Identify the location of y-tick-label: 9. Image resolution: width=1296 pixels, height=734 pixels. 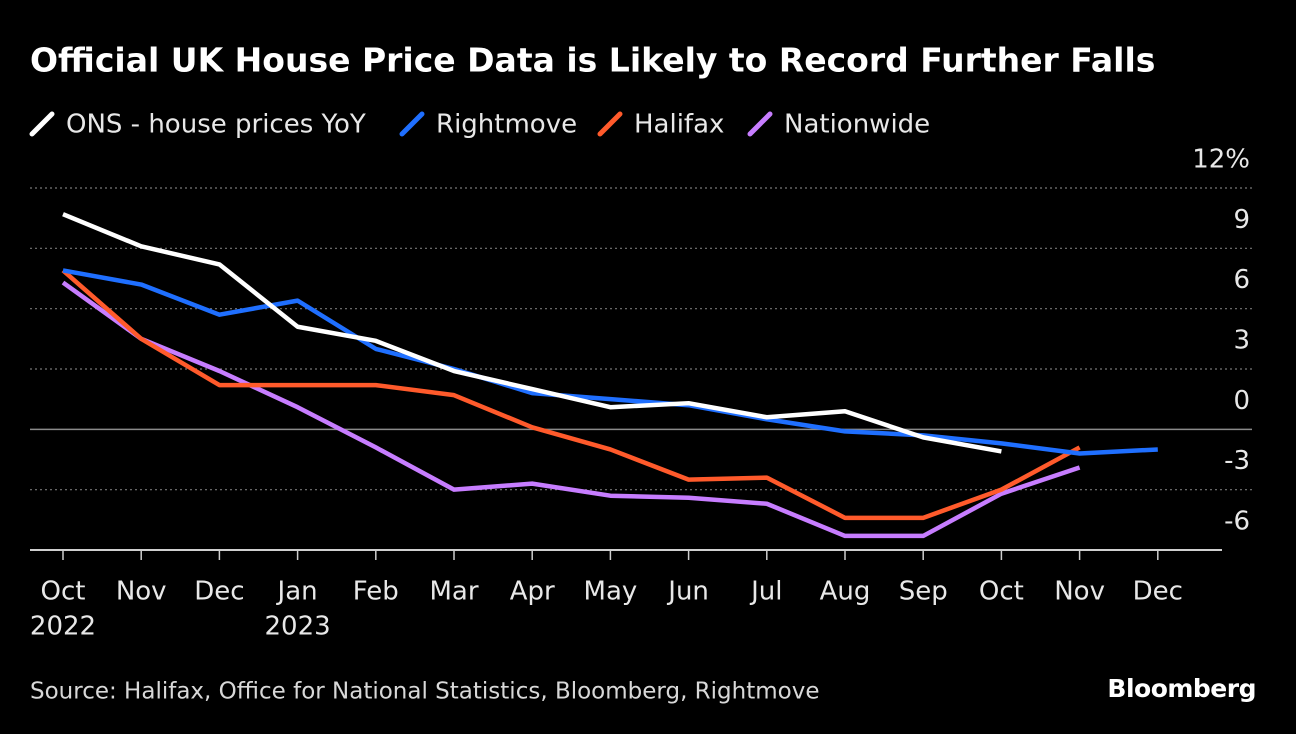
(1241, 220).